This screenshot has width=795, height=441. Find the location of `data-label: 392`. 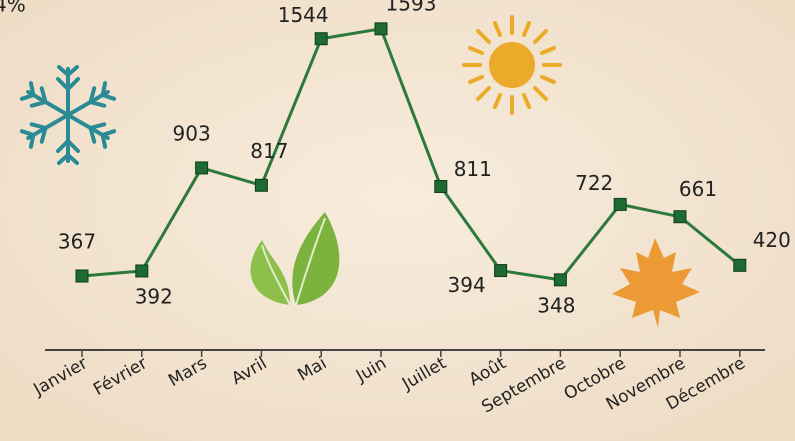

data-label: 392 is located at coordinates (154, 296).